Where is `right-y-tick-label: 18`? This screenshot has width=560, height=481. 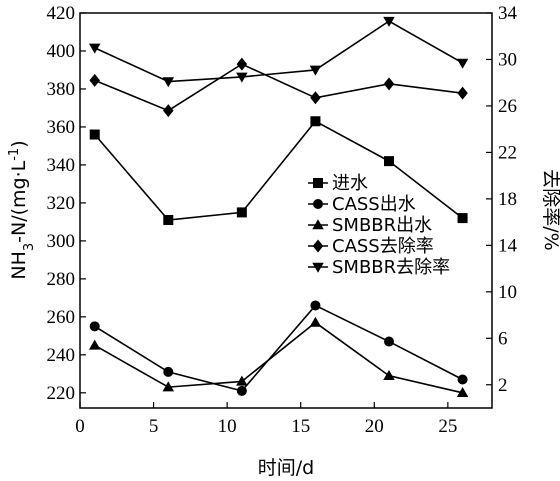 right-y-tick-label: 18 is located at coordinates (507, 199).